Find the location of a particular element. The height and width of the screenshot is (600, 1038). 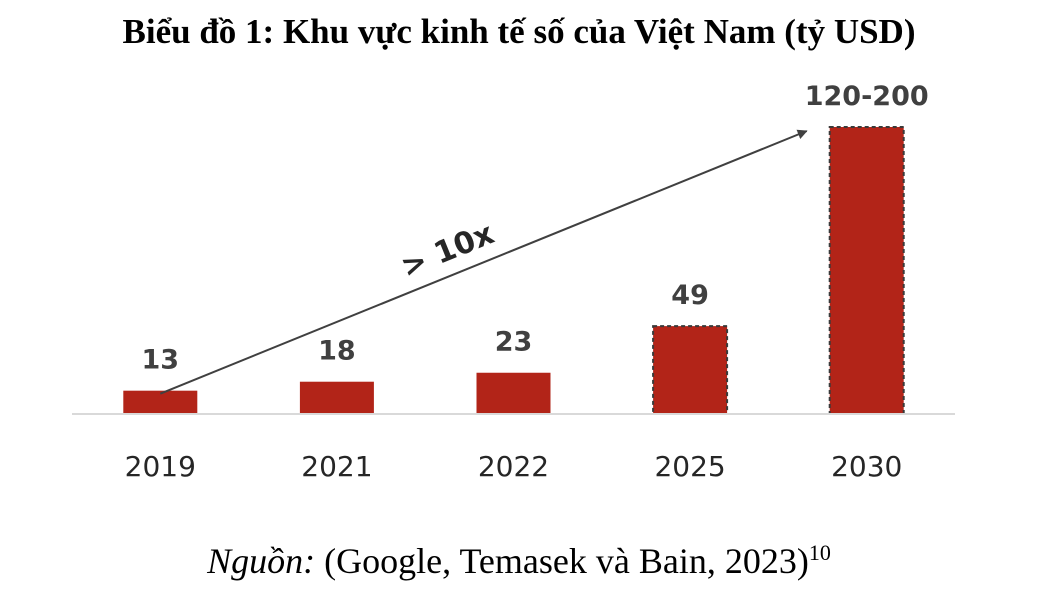

bar-2019 is located at coordinates (160, 402).